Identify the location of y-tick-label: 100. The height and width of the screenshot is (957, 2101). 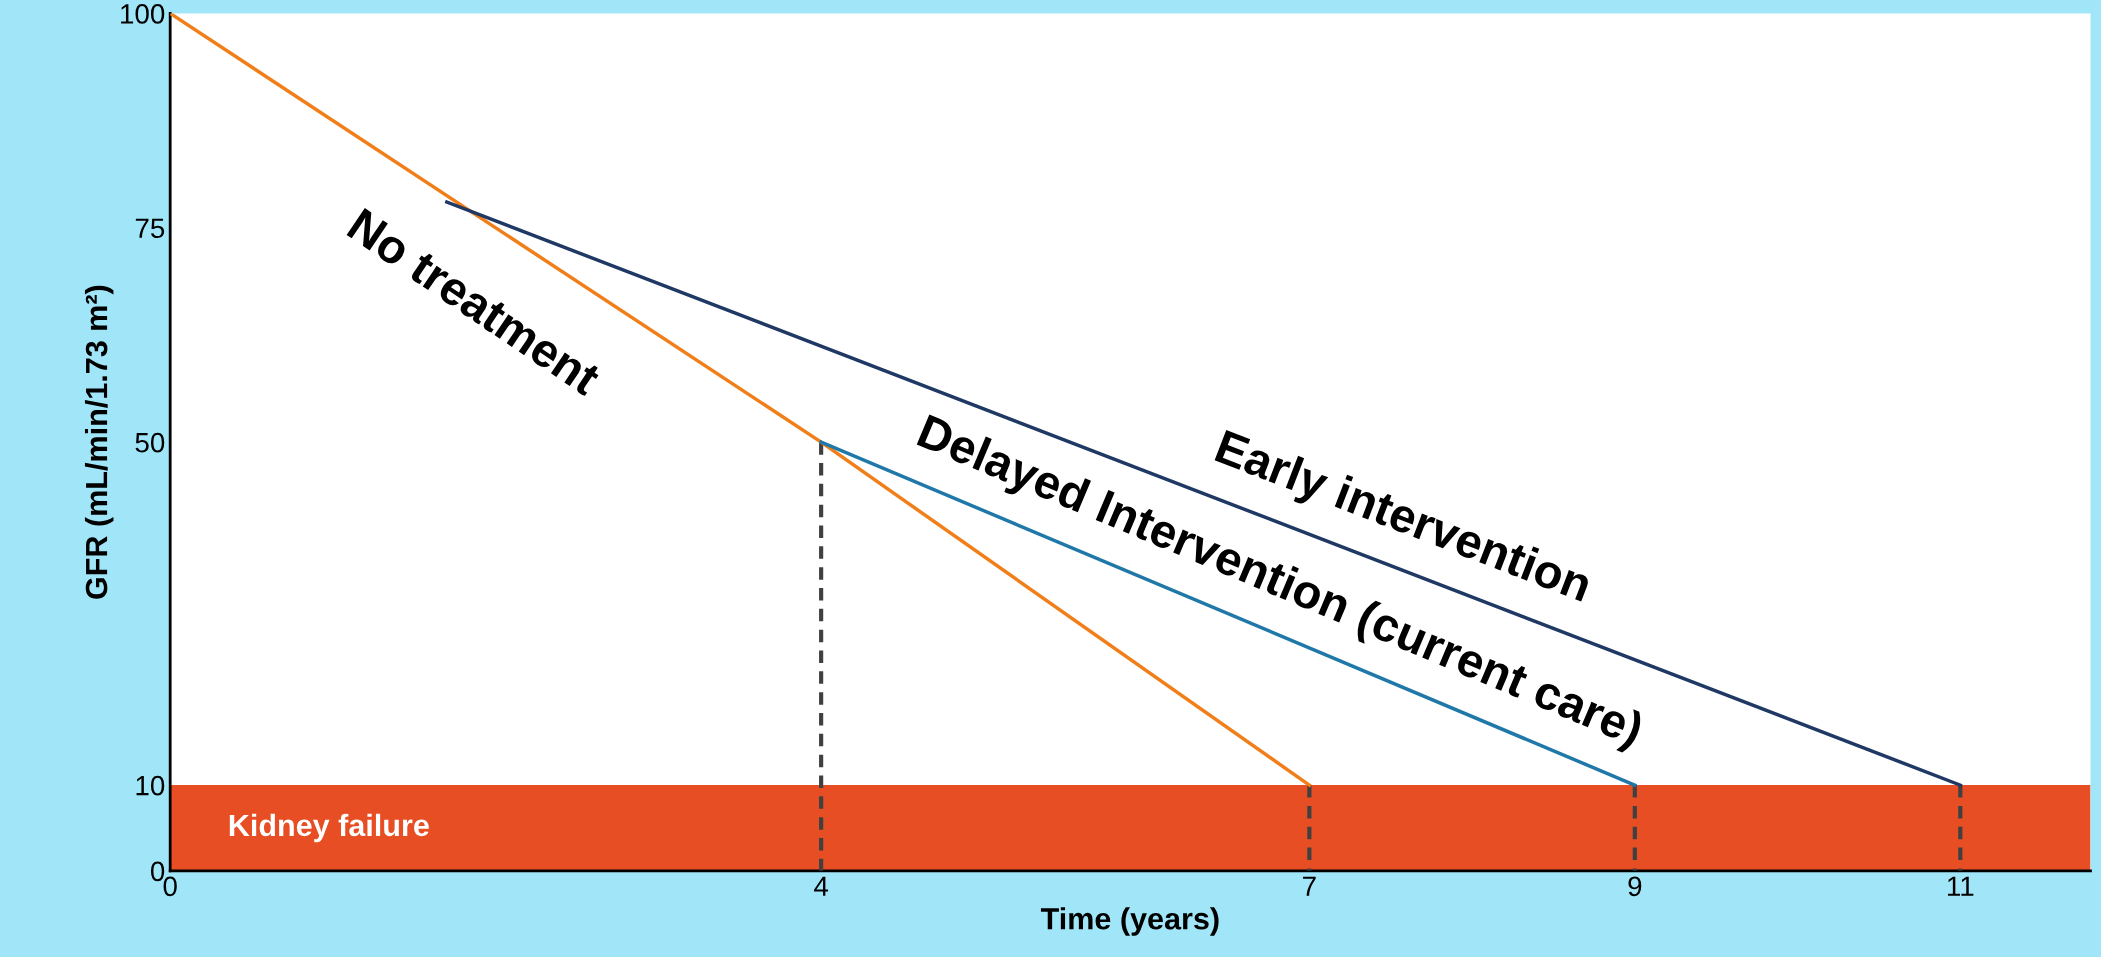
(143, 14).